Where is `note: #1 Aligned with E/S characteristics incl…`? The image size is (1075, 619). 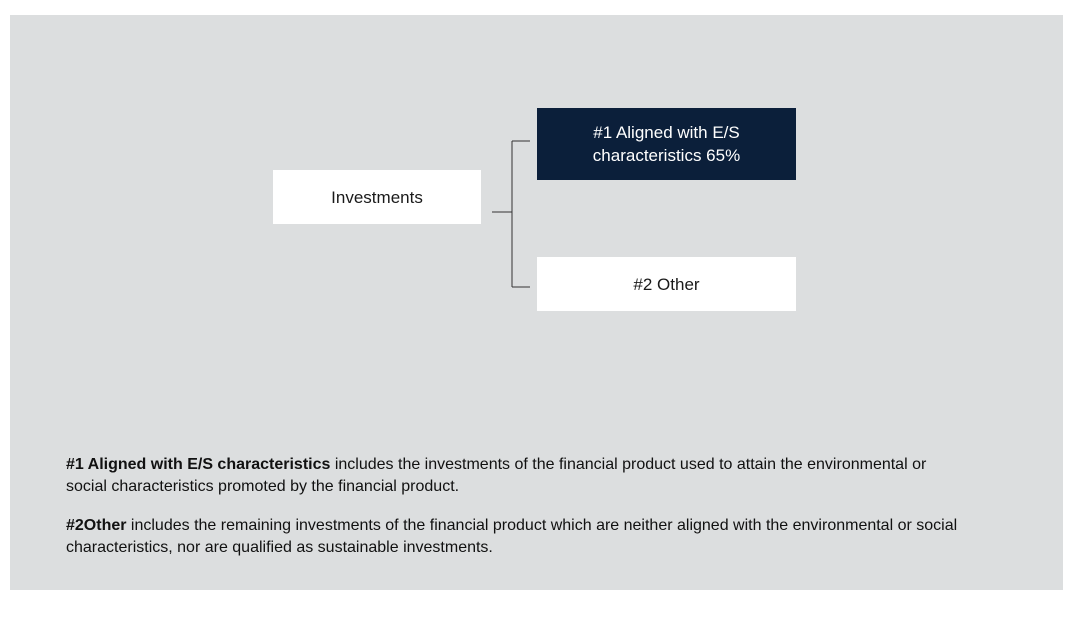 note: #1 Aligned with E/S characteristics incl… is located at coordinates (516, 476).